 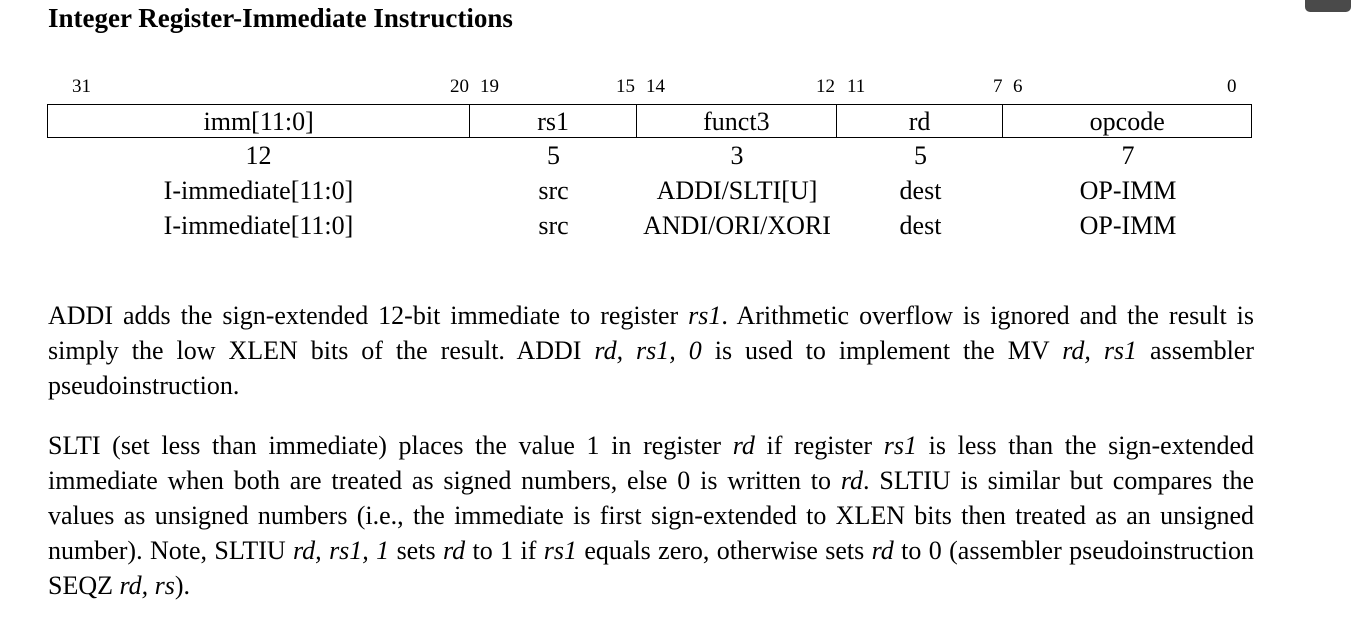 I want to click on bit-position-label: 7, so click(x=998, y=86).